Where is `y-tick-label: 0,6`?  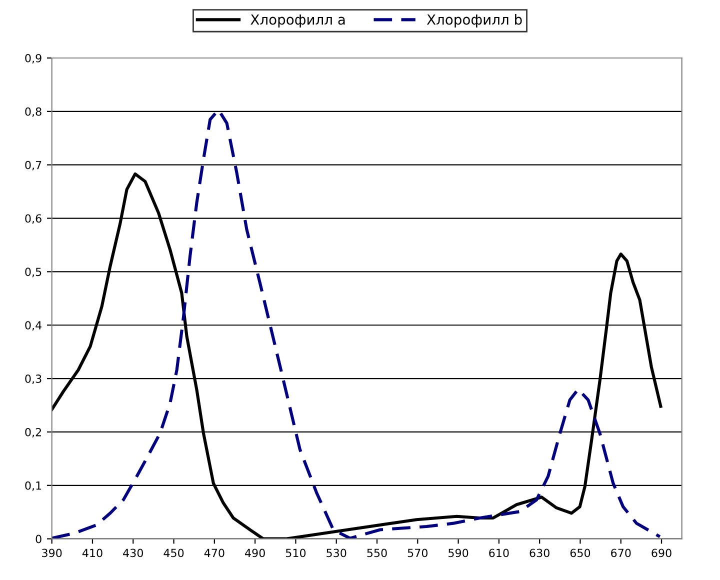 y-tick-label: 0,6 is located at coordinates (33, 219).